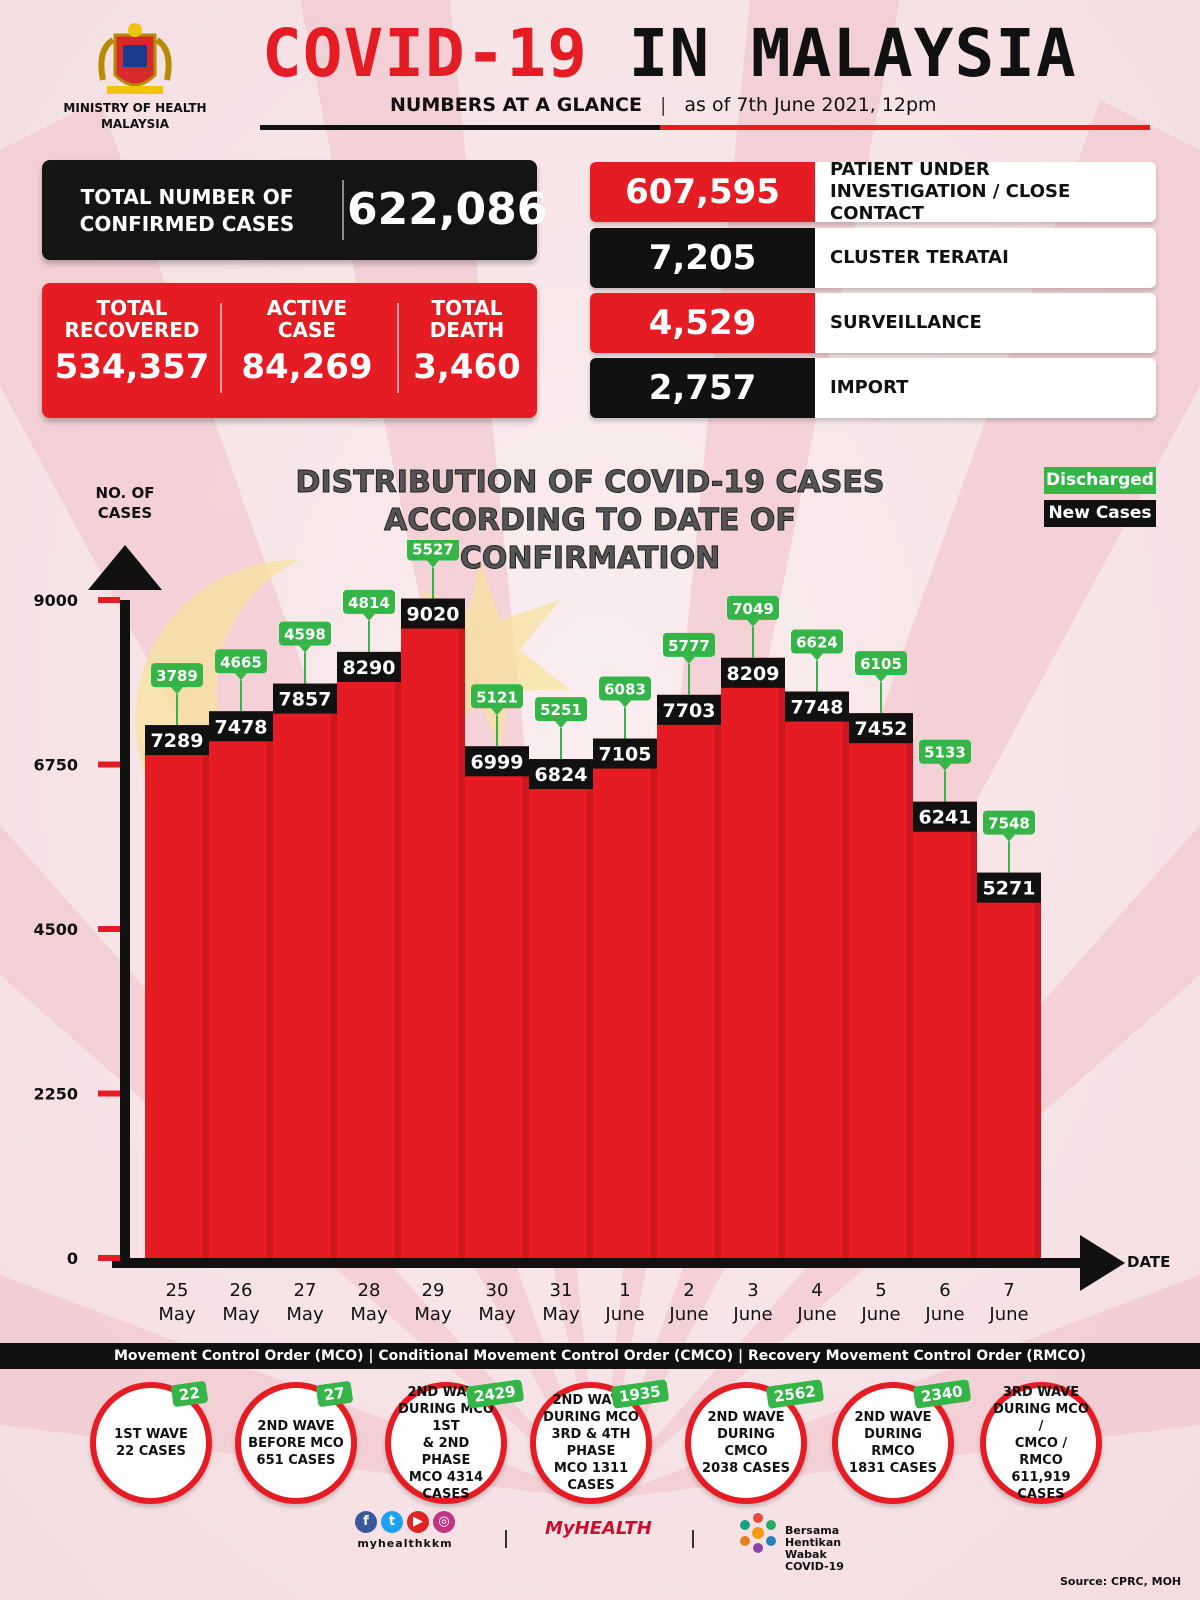 This screenshot has width=1200, height=1600. I want to click on wave-circle: 2ND WAVE DURING RMCO 1831 CASES, so click(893, 1443).